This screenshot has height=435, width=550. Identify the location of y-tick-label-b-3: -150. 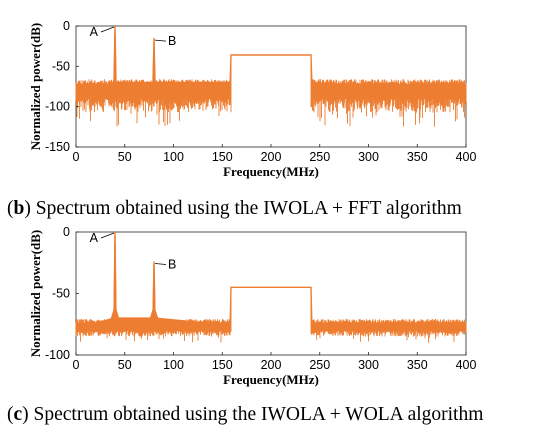
(57, 147).